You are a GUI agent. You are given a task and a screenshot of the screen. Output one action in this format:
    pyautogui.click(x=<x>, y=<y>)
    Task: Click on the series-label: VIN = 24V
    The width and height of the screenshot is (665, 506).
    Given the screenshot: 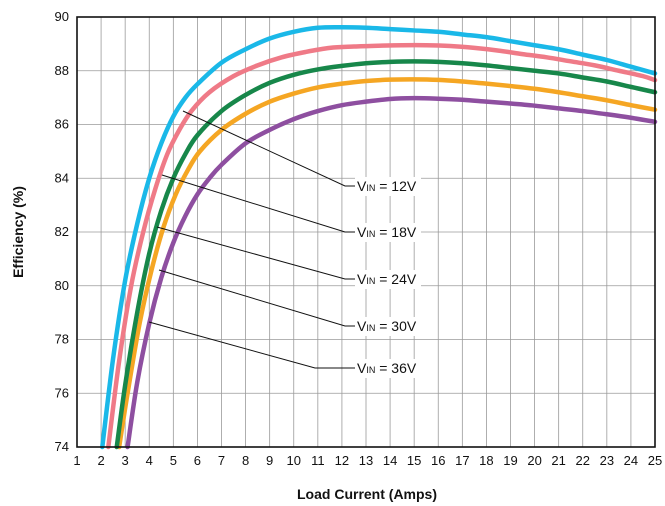 What is the action you would take?
    pyautogui.click(x=387, y=279)
    